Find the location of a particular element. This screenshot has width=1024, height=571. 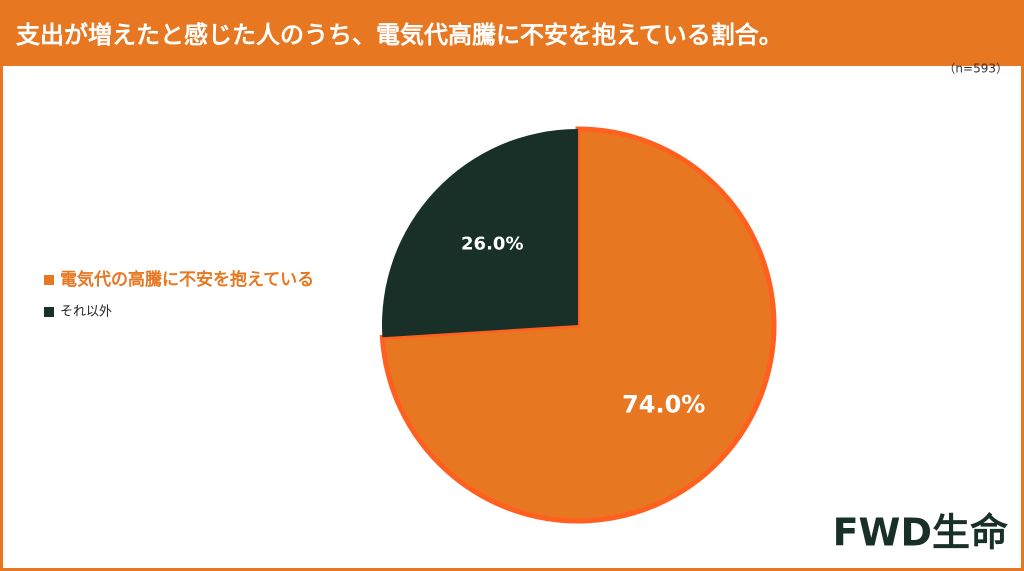

logo: FWD生命 is located at coordinates (920, 533).